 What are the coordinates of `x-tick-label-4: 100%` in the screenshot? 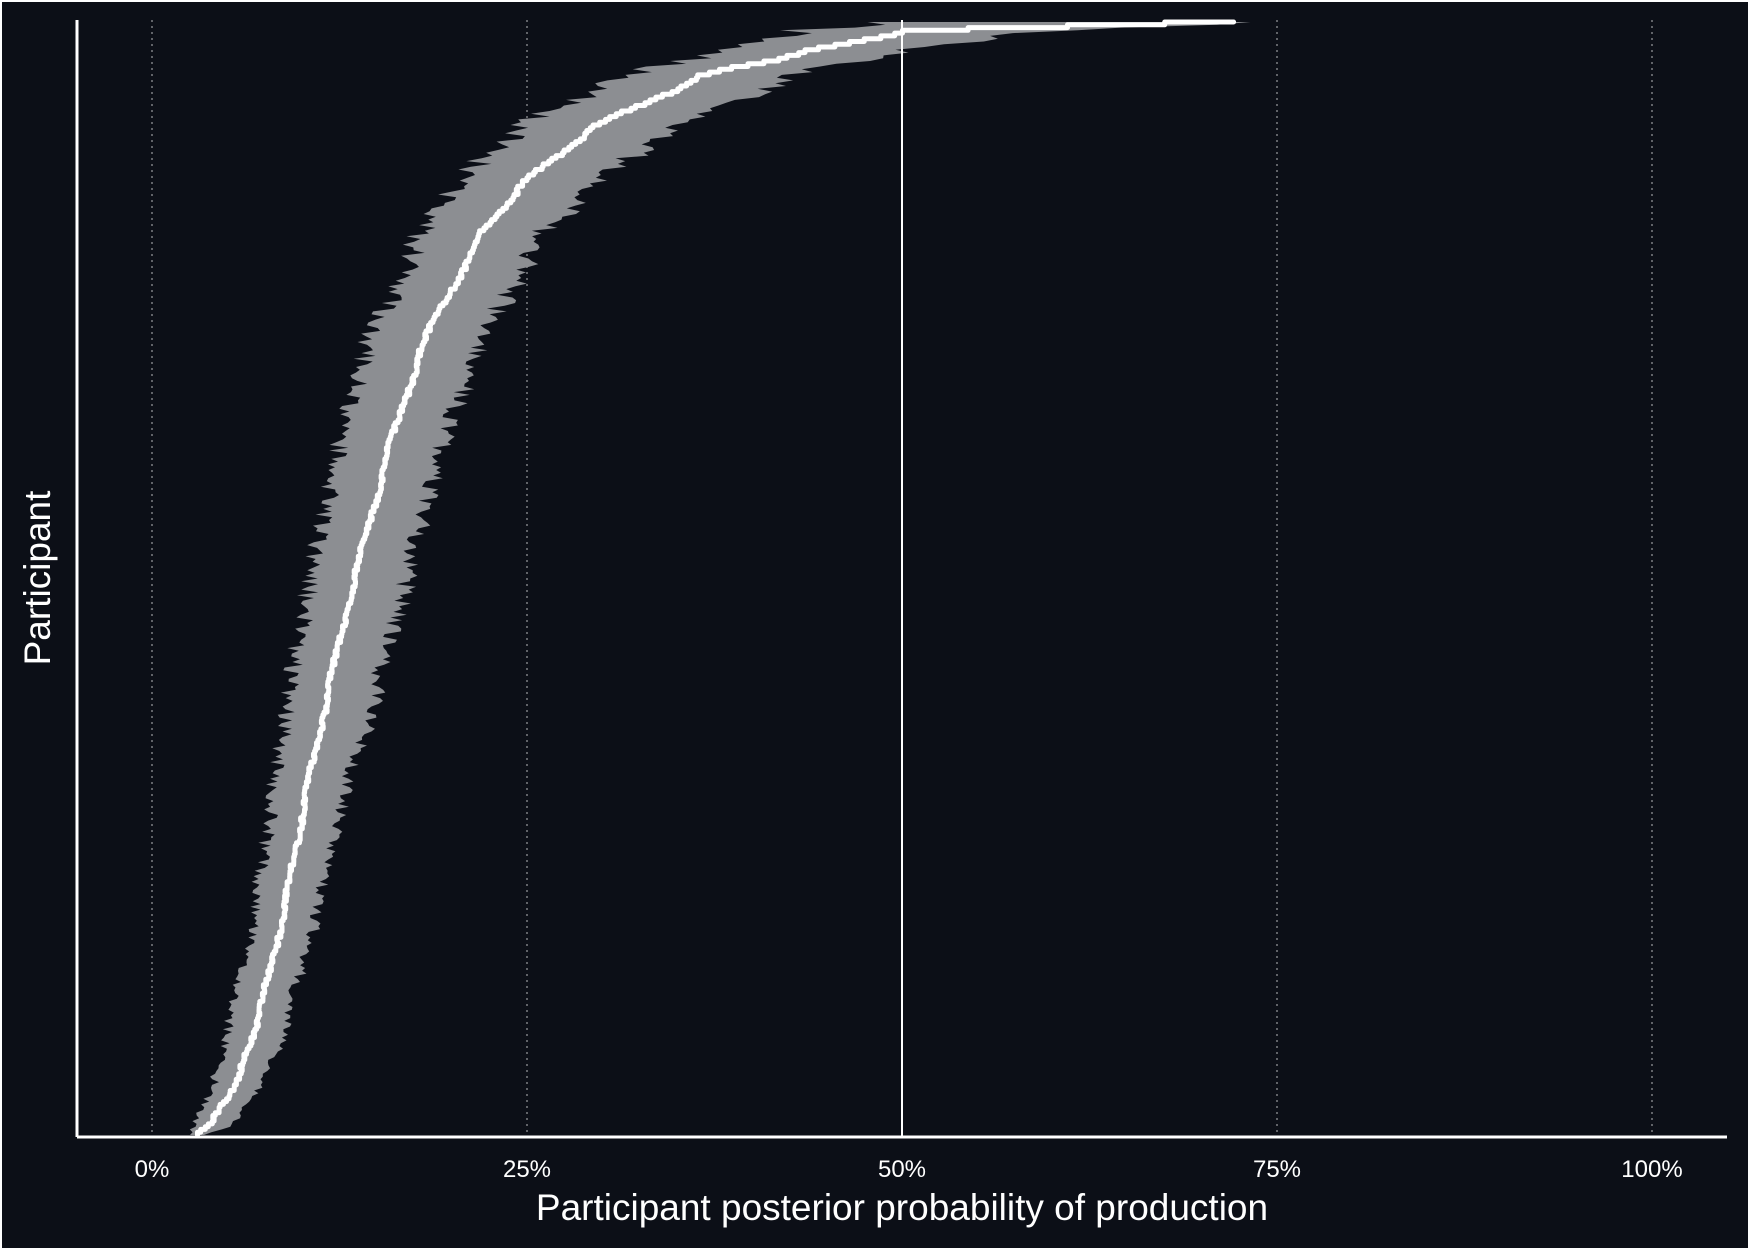 It's located at (1651, 1169).